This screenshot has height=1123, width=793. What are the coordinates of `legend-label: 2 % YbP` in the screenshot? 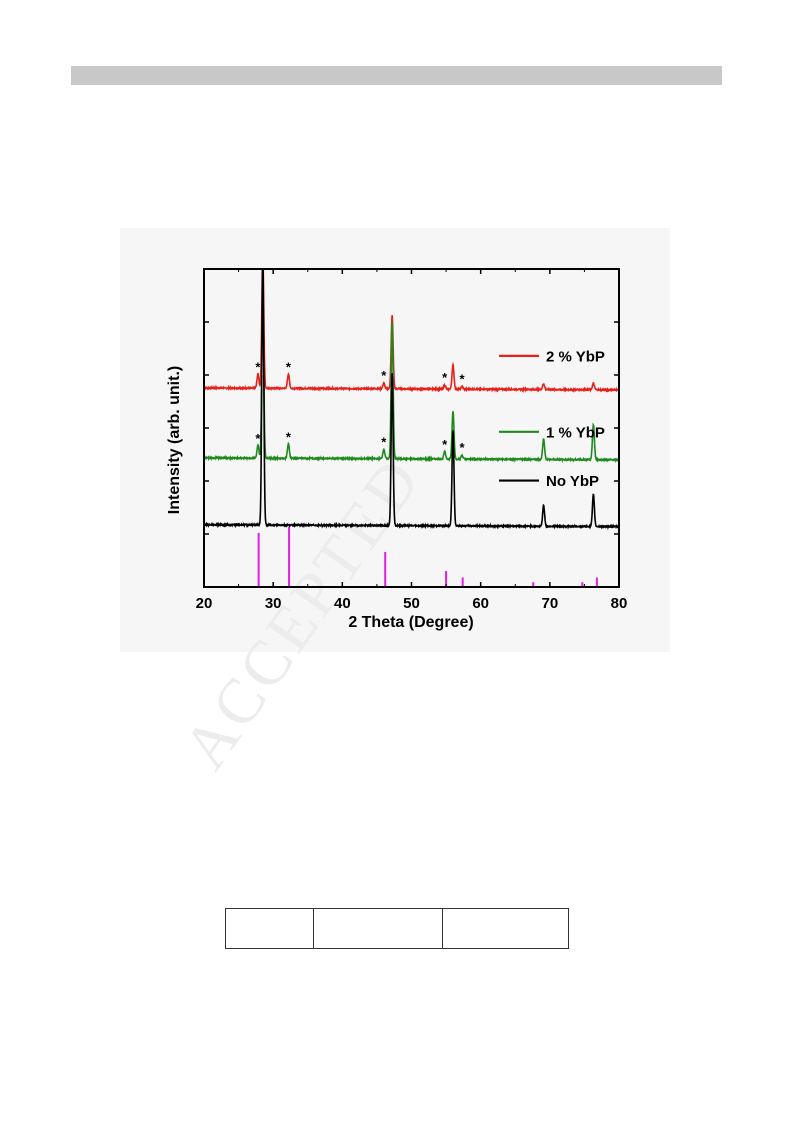 It's located at (575, 356).